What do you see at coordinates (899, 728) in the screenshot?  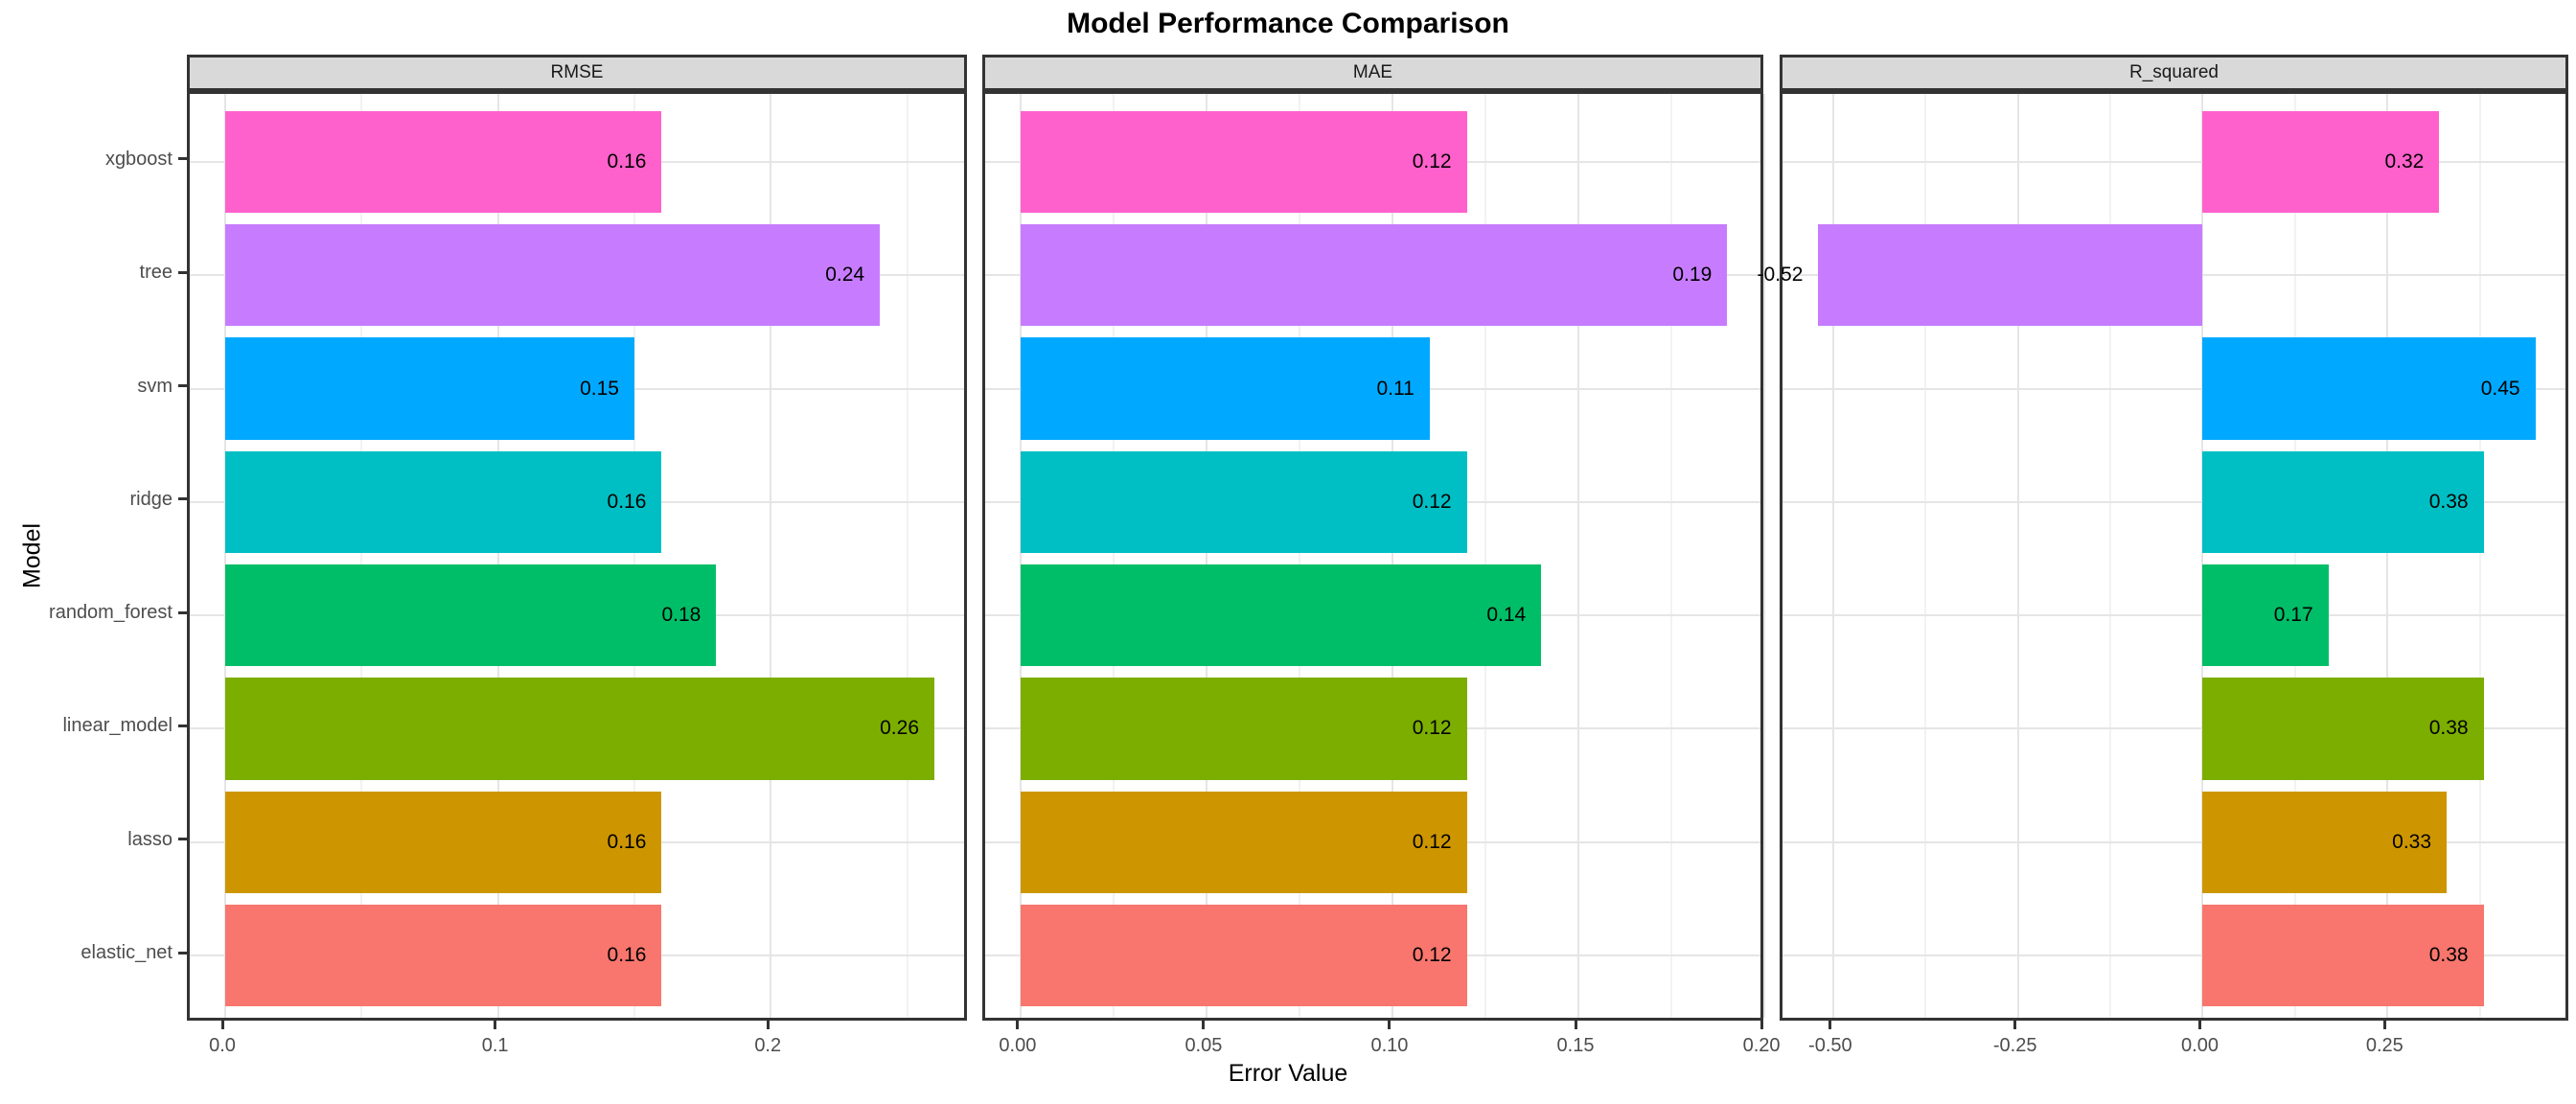 I see `bar-value-label: 0.26` at bounding box center [899, 728].